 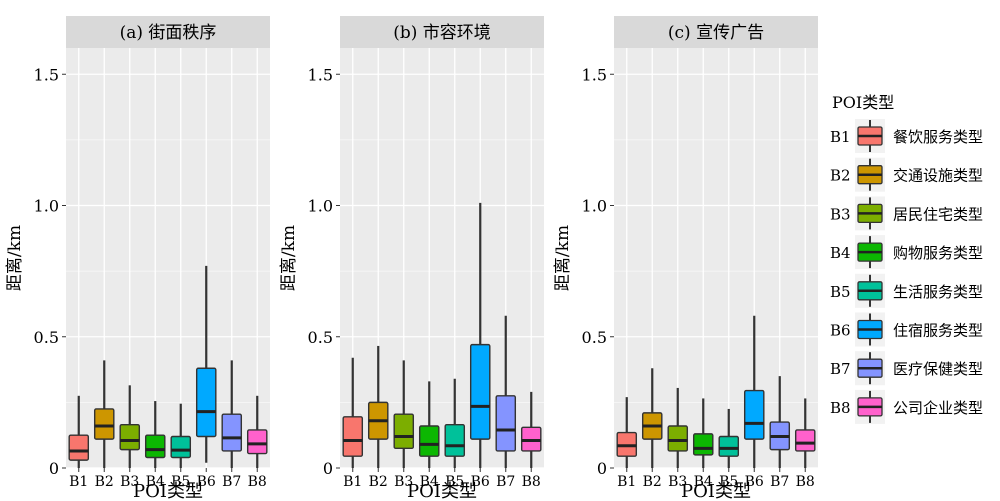 I want to click on legend-label: 居民住宅类型, so click(x=938, y=214).